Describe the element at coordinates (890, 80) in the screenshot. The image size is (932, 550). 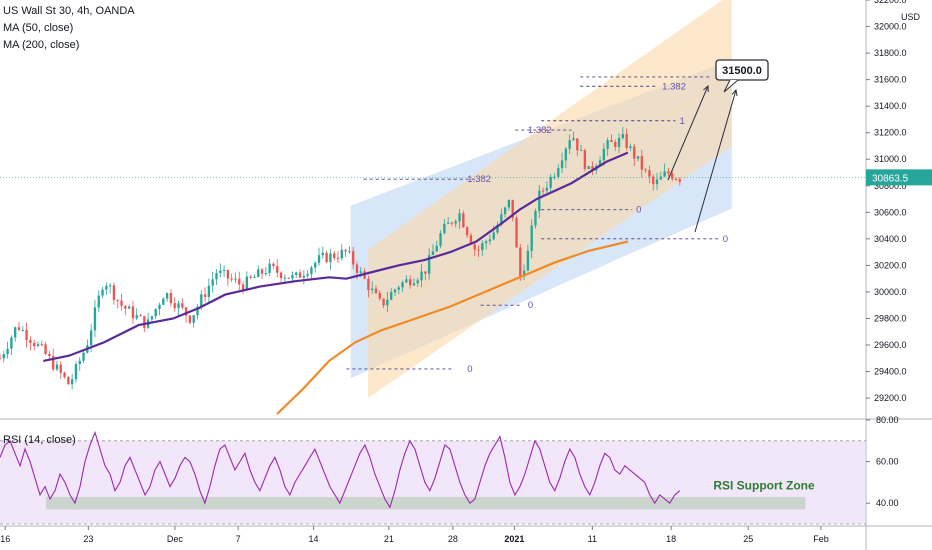
I see `y-tick-label: 31600.0` at that location.